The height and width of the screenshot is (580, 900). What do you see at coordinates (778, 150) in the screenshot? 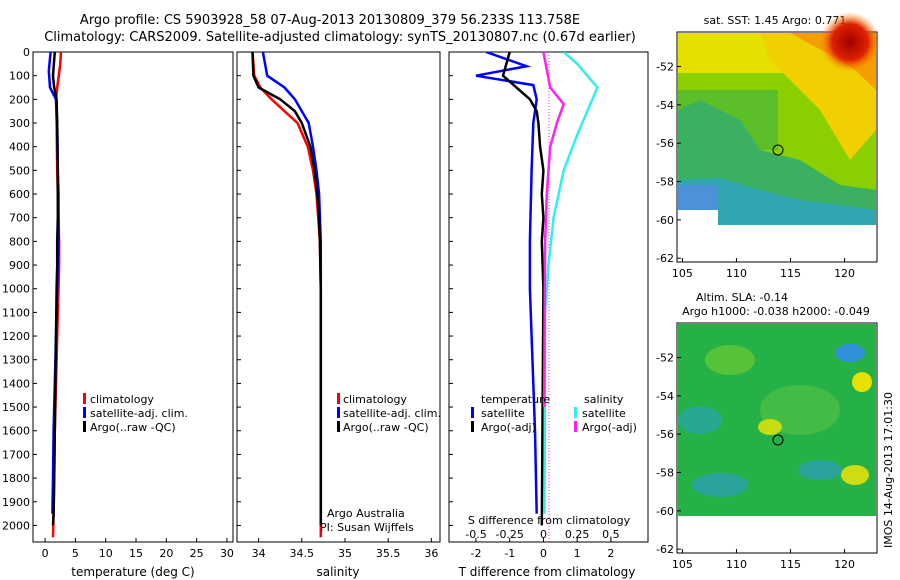
I see `sst-map-argo-marker` at bounding box center [778, 150].